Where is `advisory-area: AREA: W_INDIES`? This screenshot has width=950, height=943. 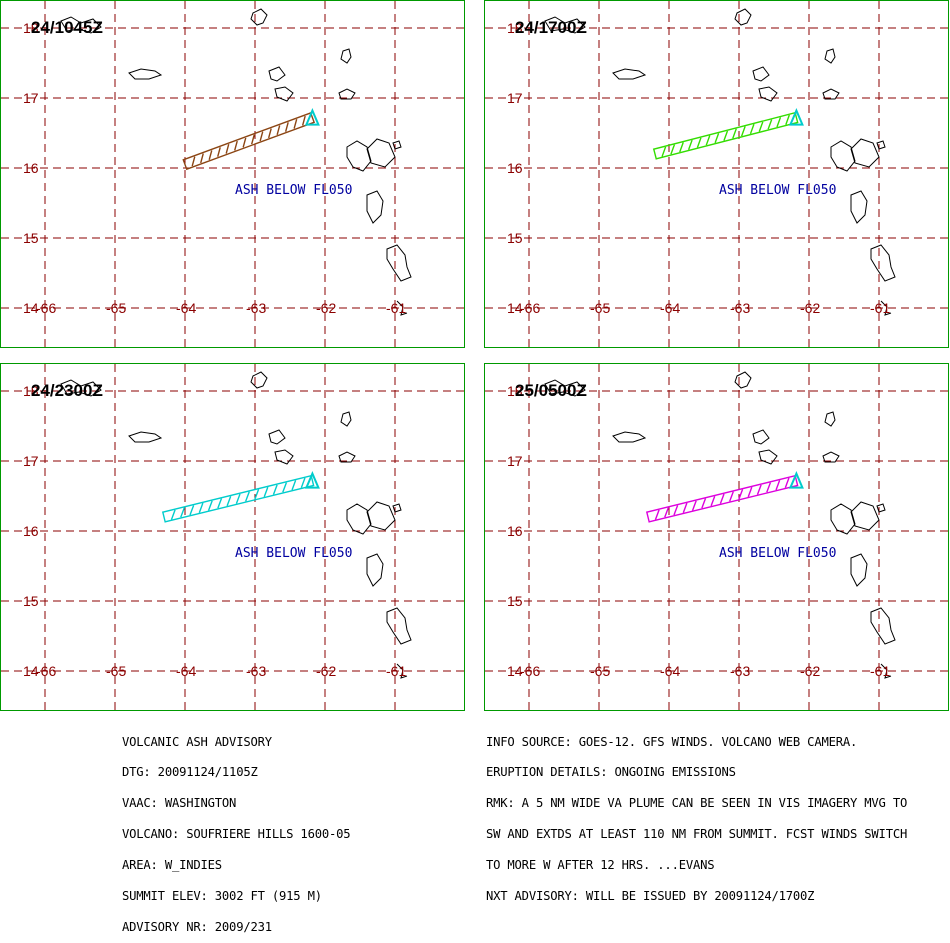 advisory-area: AREA: W_INDIES is located at coordinates (172, 865).